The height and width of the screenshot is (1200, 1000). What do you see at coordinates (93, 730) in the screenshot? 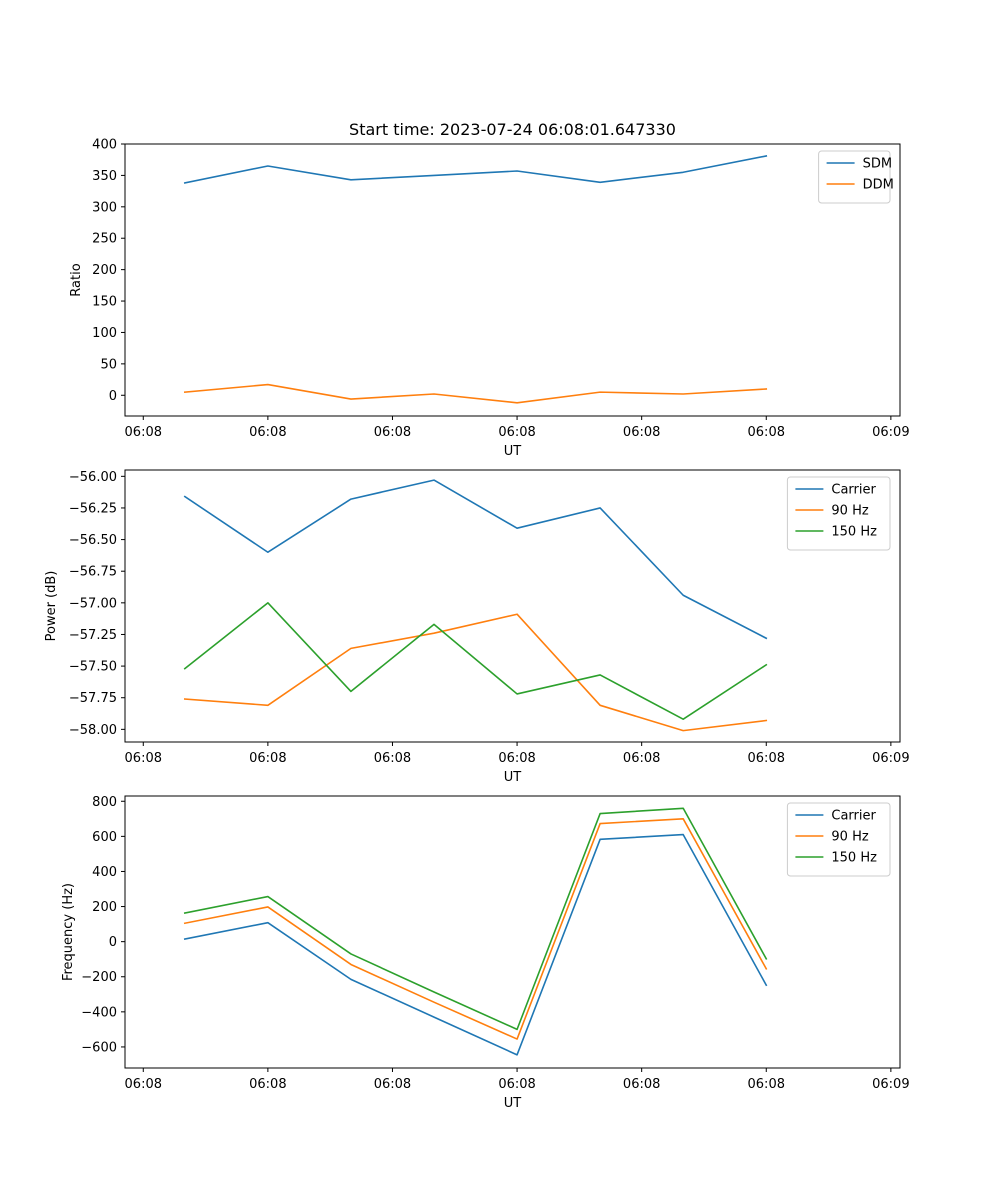
I see `y-tick-label: −58.00` at bounding box center [93, 730].